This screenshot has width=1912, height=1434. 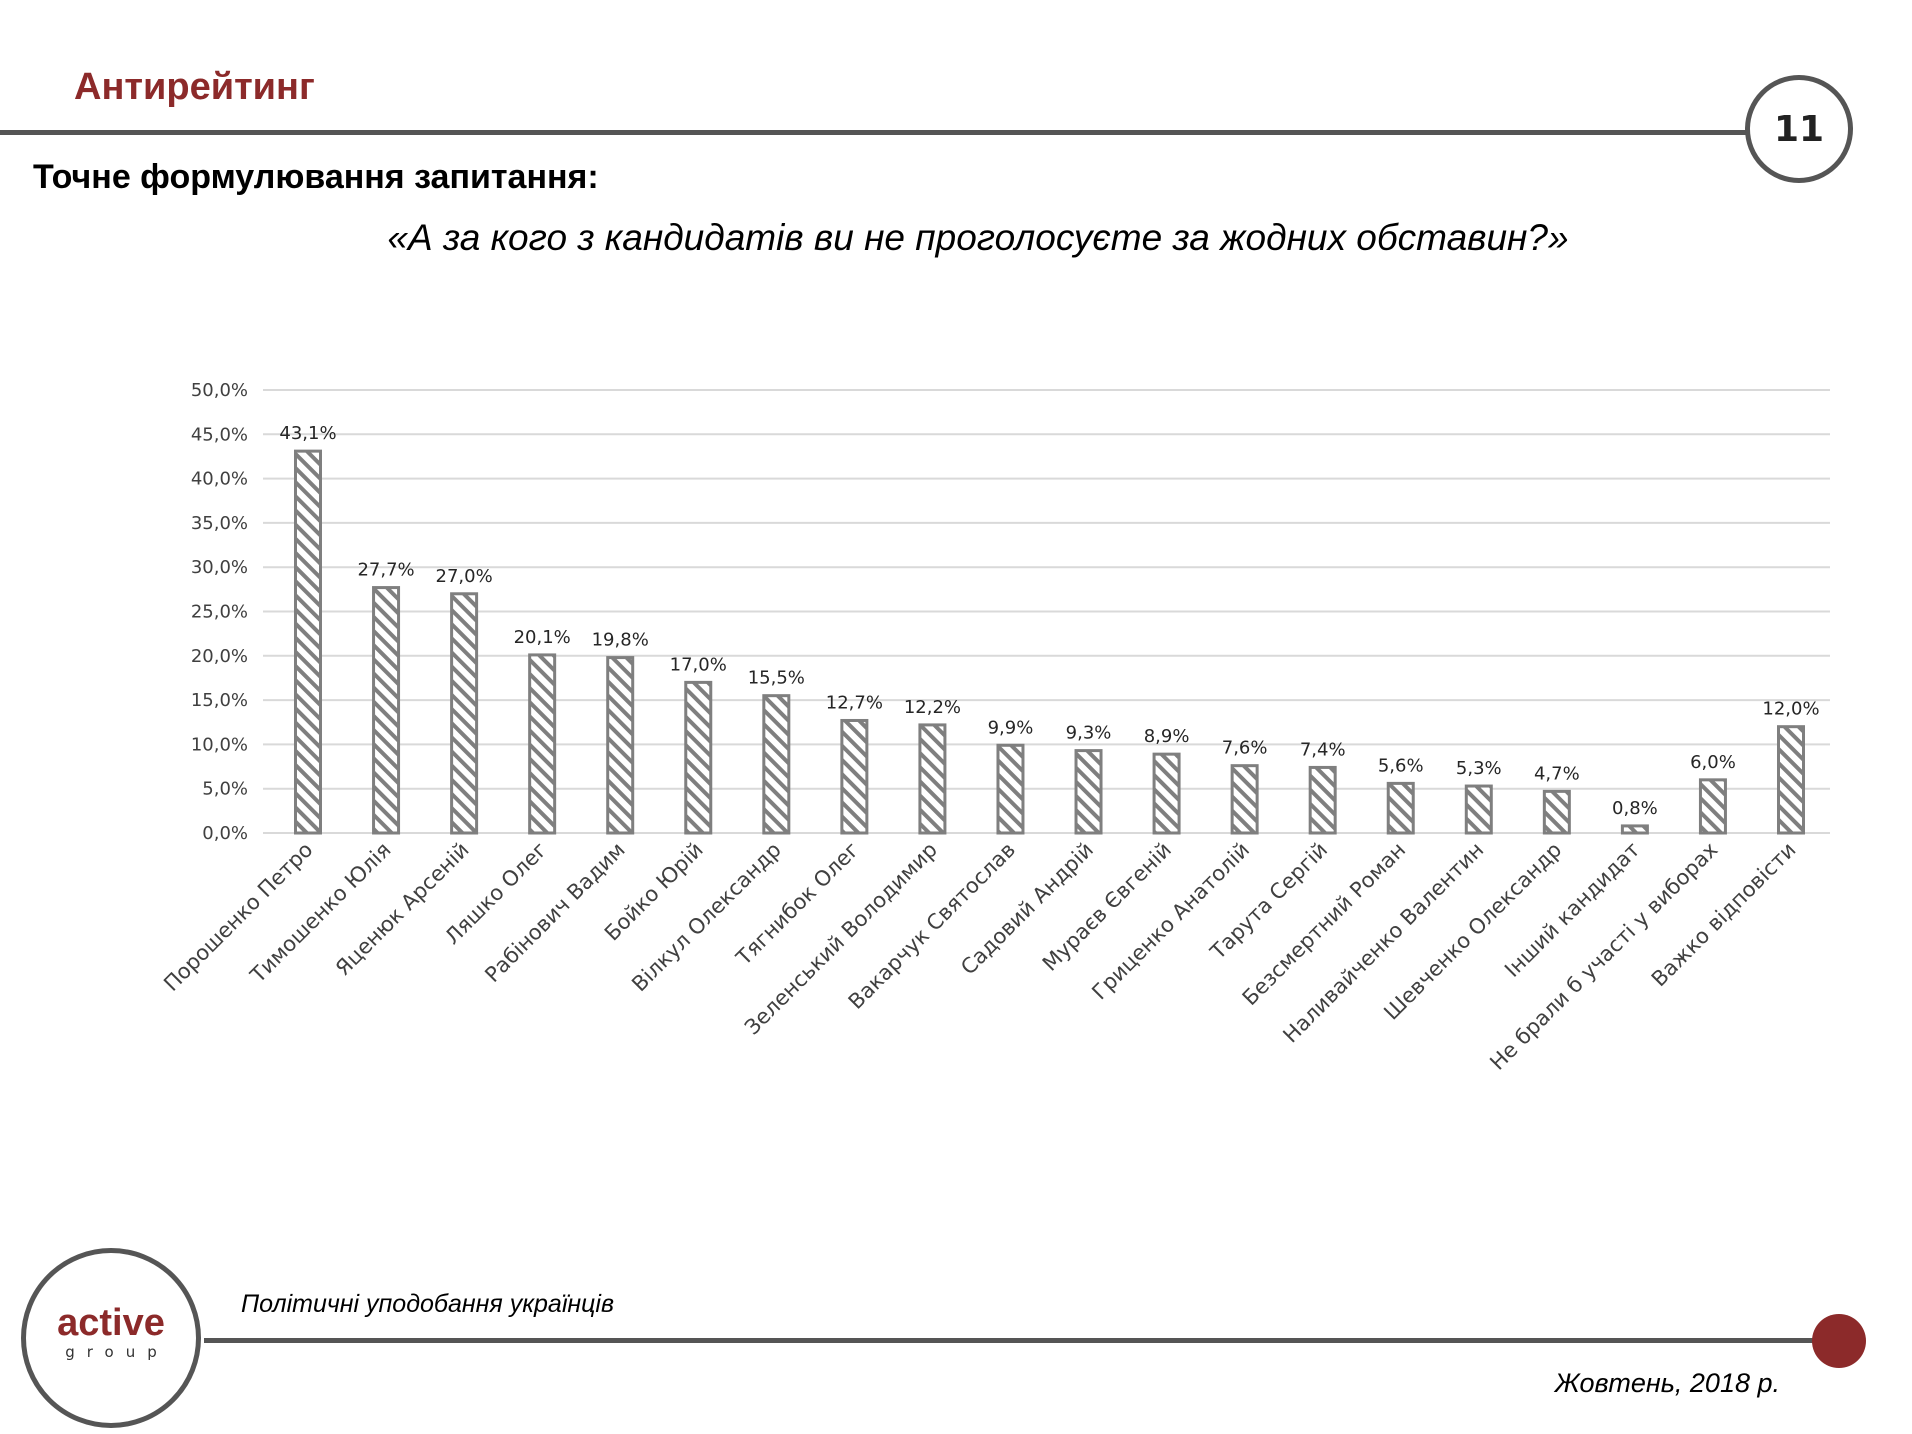 What do you see at coordinates (307, 433) in the screenshot?
I see `data-label: 43,1%` at bounding box center [307, 433].